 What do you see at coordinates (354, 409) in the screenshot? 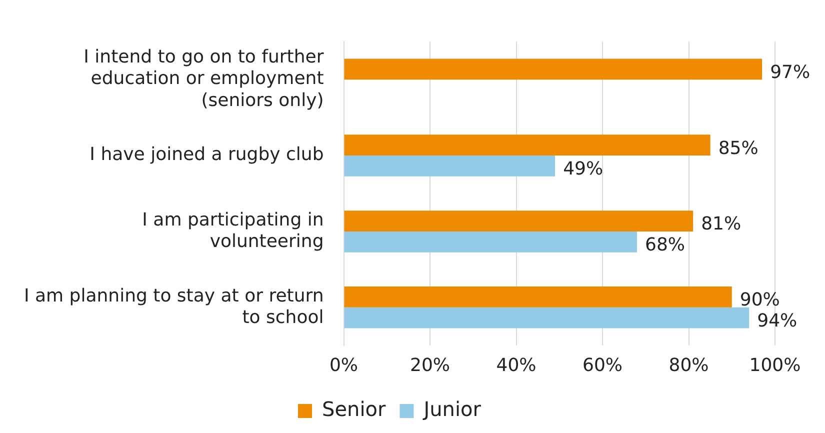
I see `legend-label: Senior` at bounding box center [354, 409].